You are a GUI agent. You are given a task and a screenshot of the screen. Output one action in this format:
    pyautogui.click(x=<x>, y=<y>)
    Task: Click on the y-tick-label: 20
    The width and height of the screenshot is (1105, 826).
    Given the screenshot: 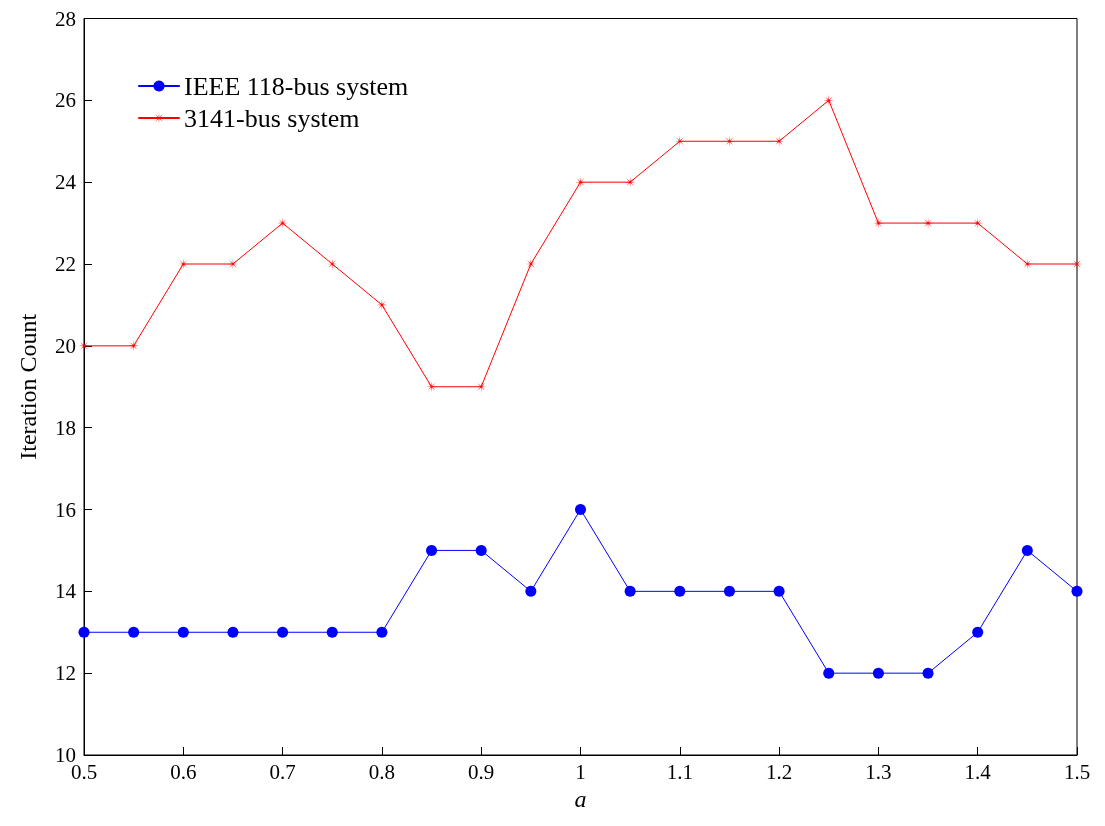 What is the action you would take?
    pyautogui.click(x=65, y=345)
    